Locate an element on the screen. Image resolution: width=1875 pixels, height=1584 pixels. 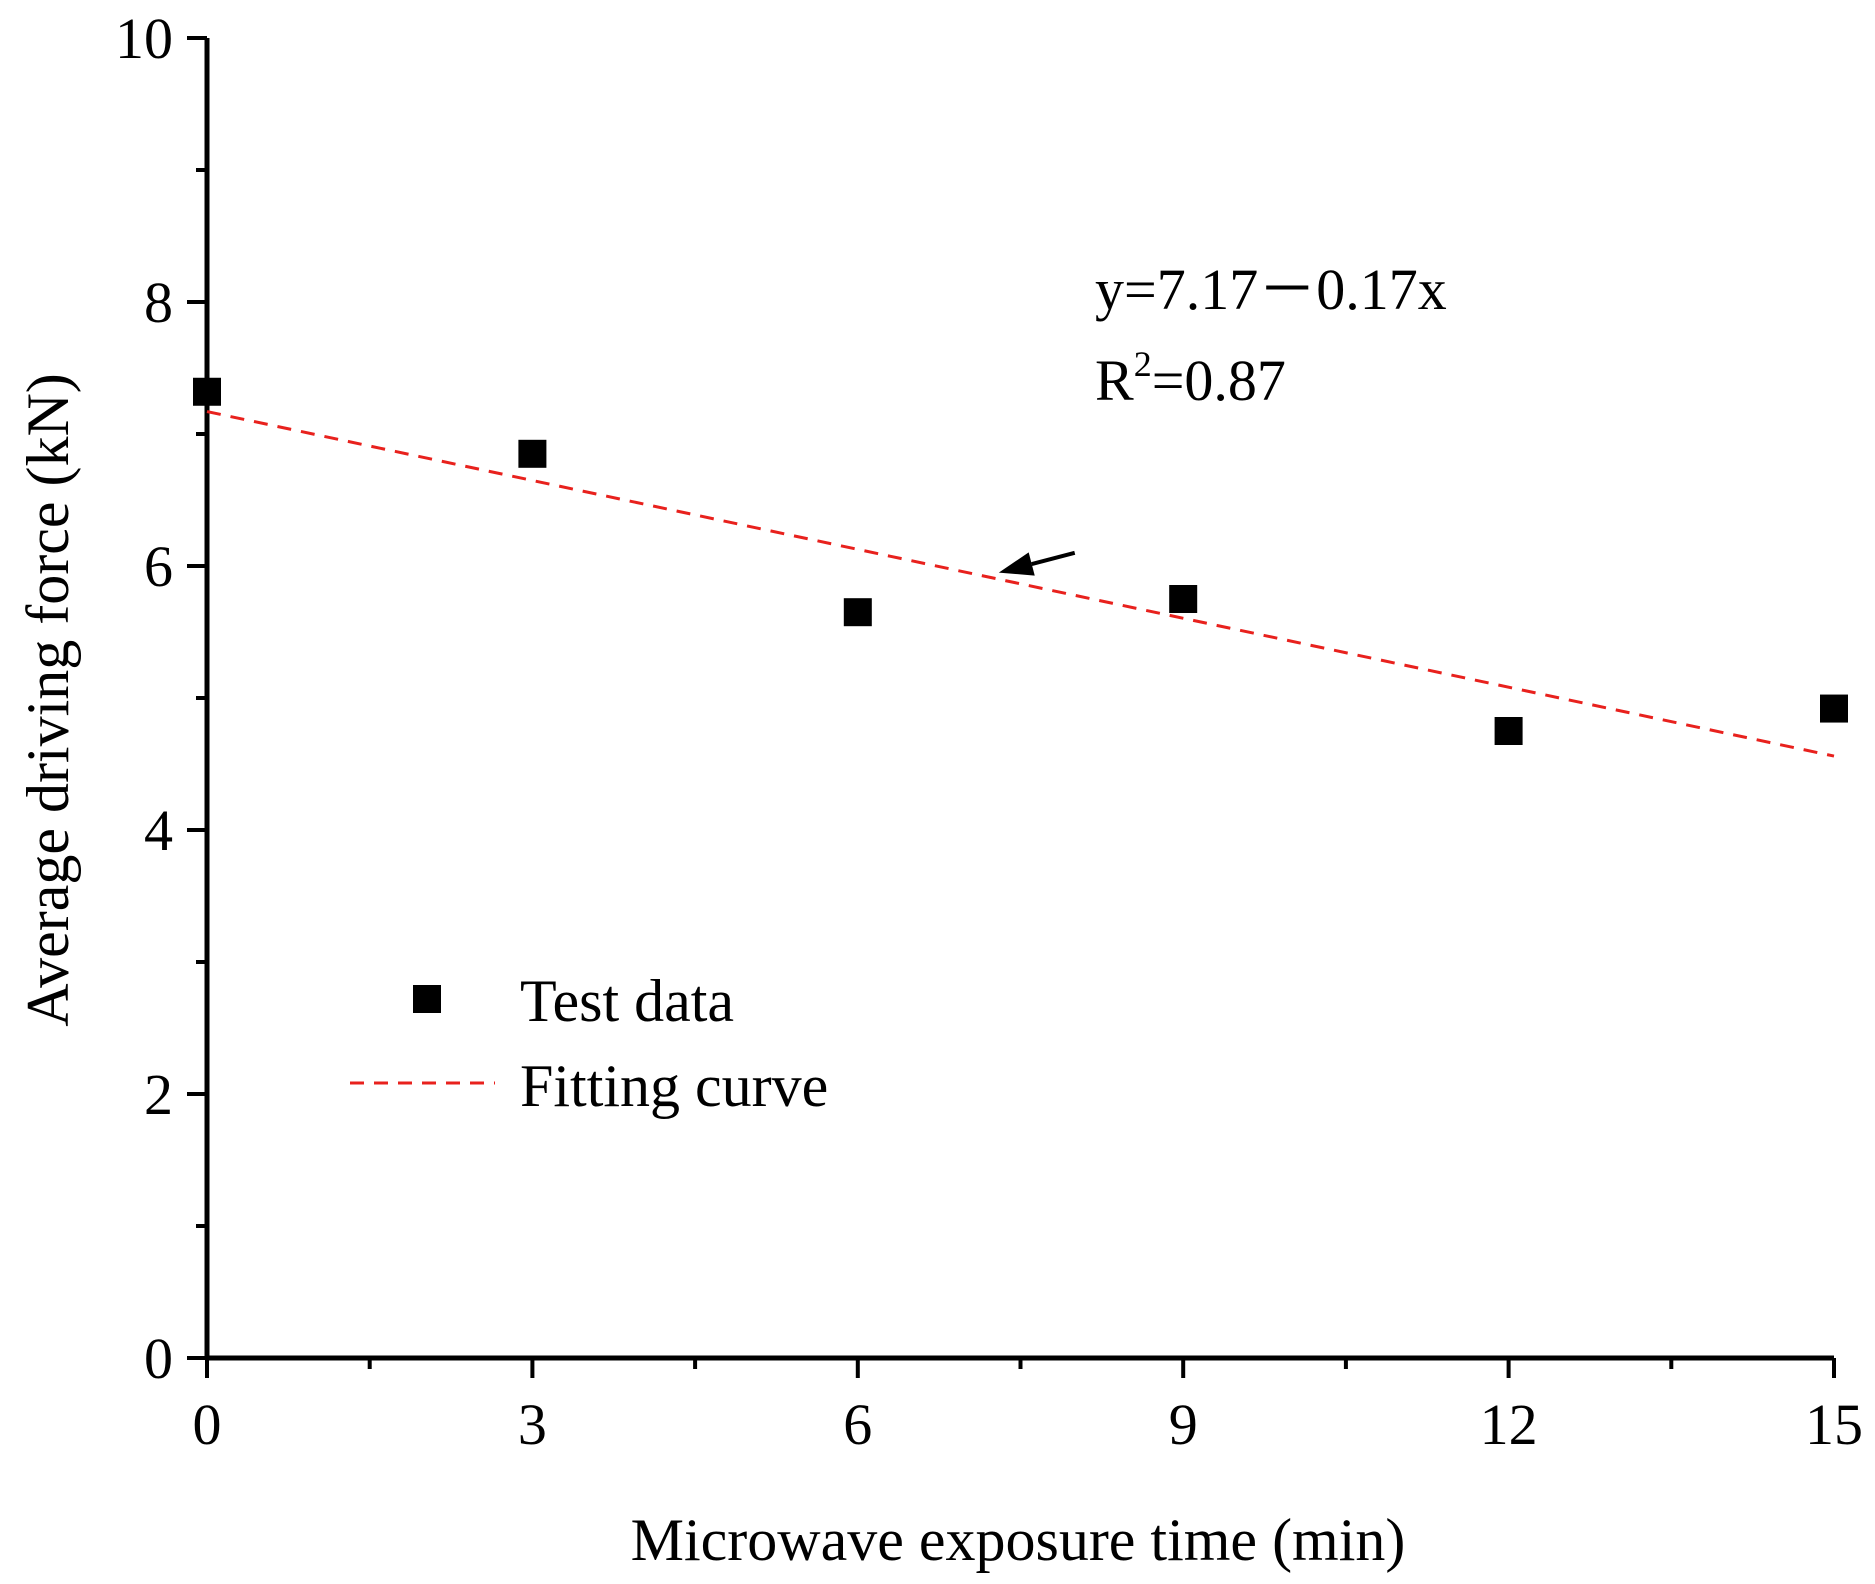
x-axis-title: Microwave exposure time (min) is located at coordinates (1018, 1540).